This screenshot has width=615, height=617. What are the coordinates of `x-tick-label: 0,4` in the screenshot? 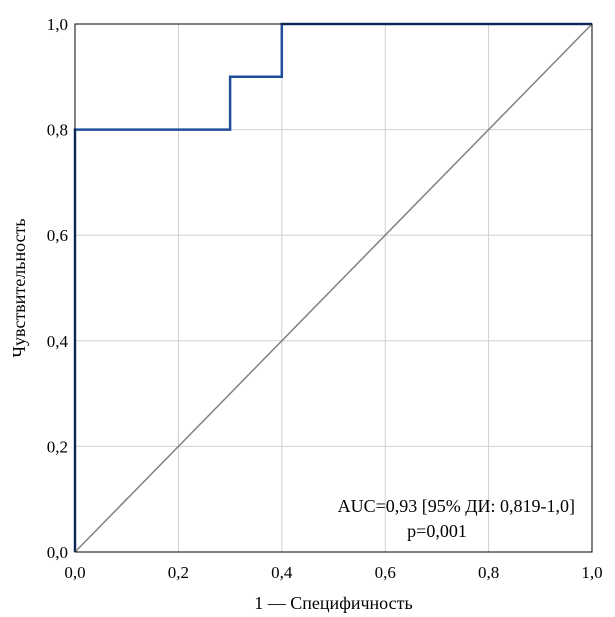 It's located at (282, 572).